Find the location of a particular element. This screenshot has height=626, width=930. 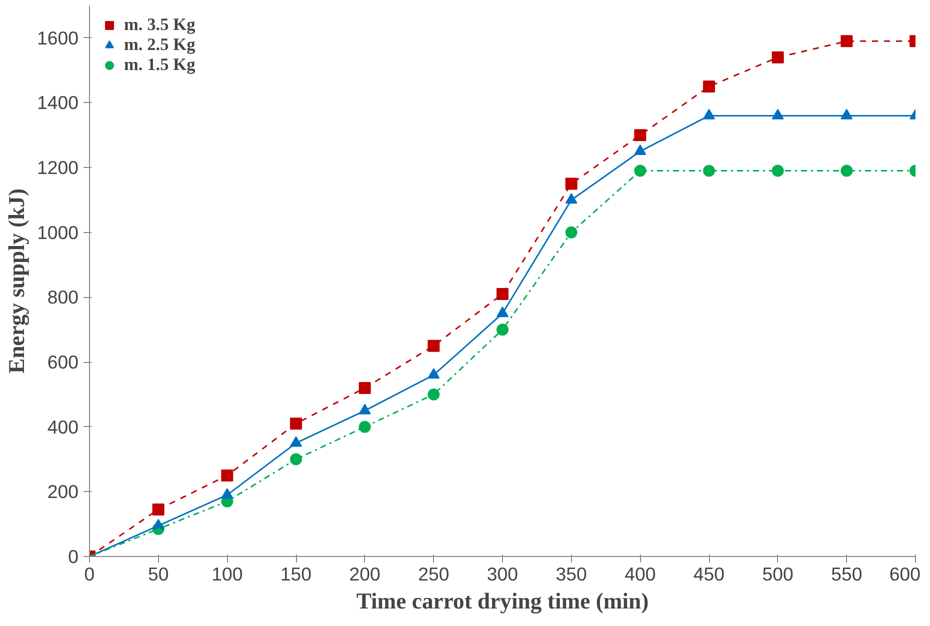

x-tick-label: 200 is located at coordinates (364, 574).